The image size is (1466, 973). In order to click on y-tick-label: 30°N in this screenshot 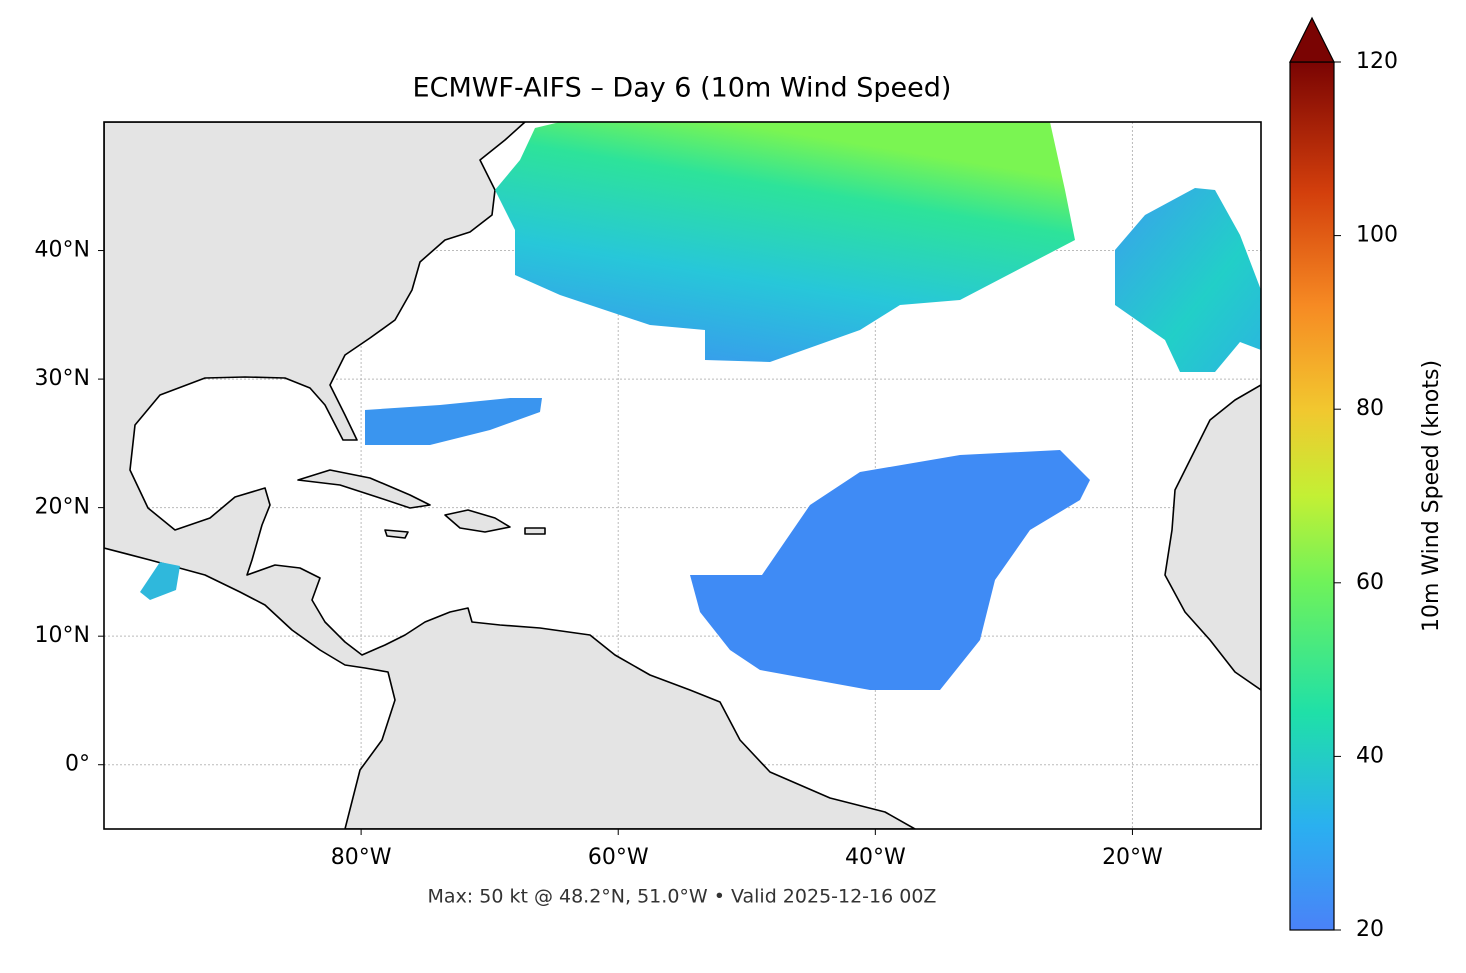, I will do `click(62, 378)`.